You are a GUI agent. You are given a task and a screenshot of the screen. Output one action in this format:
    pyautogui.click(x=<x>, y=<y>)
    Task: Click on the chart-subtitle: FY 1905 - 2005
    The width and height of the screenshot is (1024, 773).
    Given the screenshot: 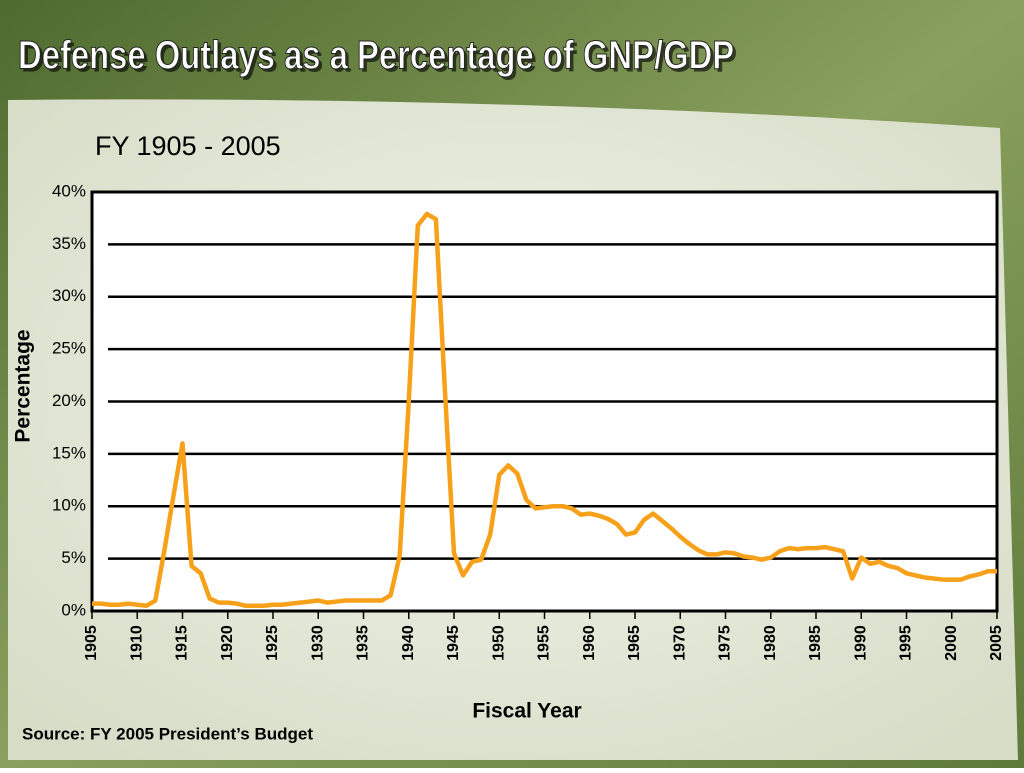 What is the action you would take?
    pyautogui.click(x=188, y=146)
    